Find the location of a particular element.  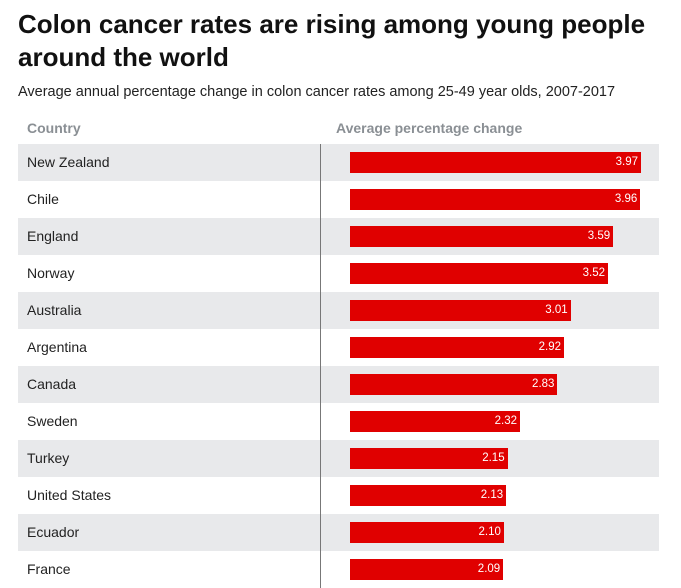

bar: 2.92 is located at coordinates (457, 347).